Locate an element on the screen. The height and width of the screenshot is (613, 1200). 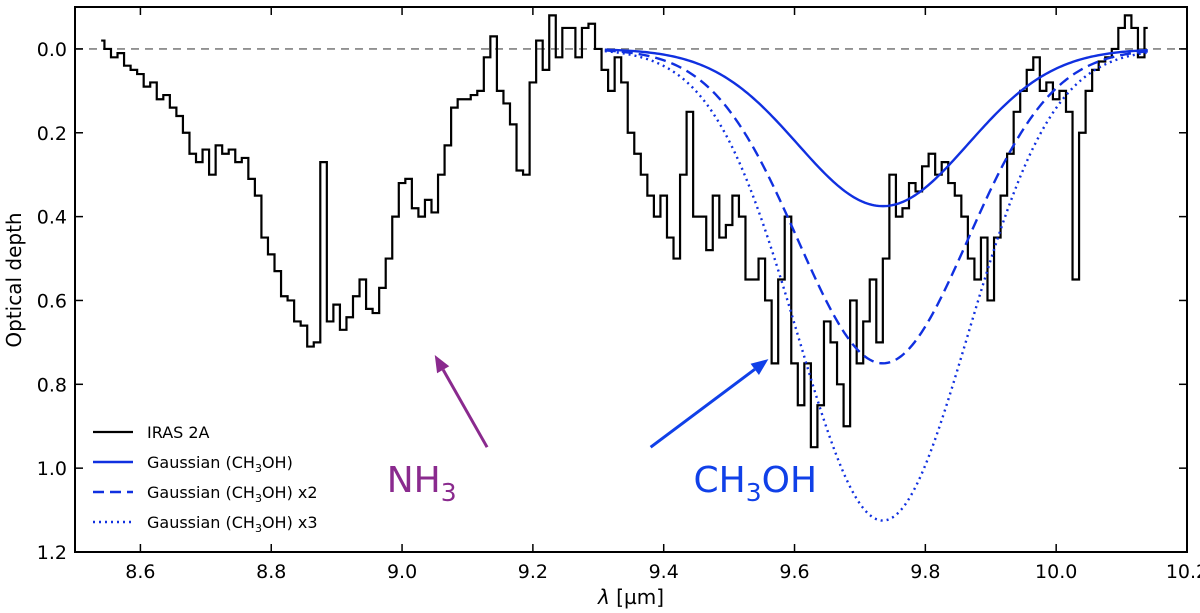
x-tick-label: 9.6 is located at coordinates (794, 572).